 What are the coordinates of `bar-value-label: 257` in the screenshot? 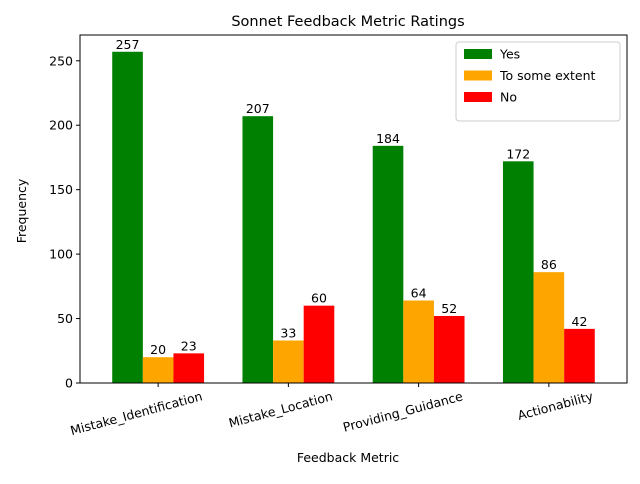 It's located at (128, 44).